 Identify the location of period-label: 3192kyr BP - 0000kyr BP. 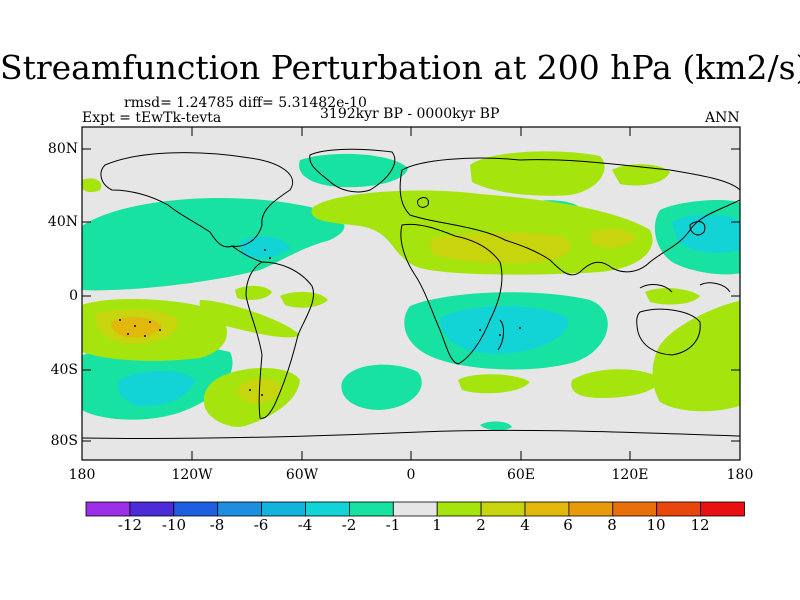
(410, 114).